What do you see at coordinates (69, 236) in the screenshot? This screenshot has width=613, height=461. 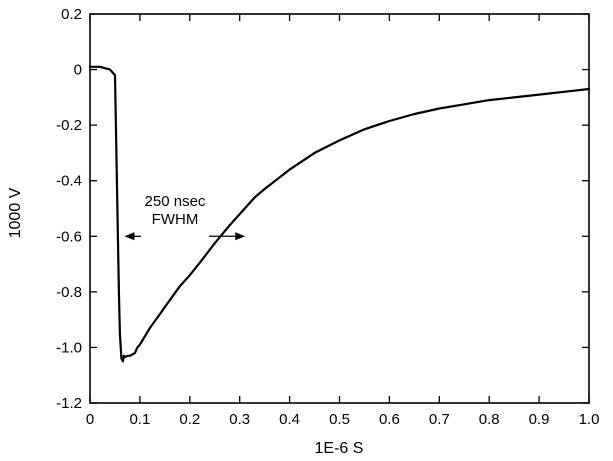 I see `y-tick-label: -0.6` at bounding box center [69, 236].